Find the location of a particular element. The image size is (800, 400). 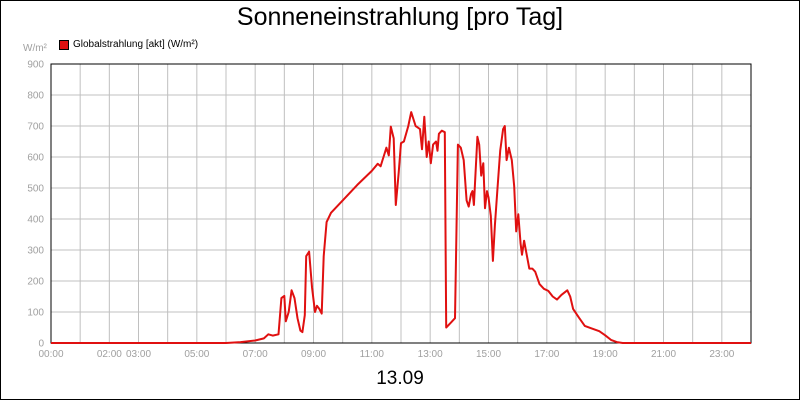

x-axis-label: 13.09 is located at coordinates (400, 378).